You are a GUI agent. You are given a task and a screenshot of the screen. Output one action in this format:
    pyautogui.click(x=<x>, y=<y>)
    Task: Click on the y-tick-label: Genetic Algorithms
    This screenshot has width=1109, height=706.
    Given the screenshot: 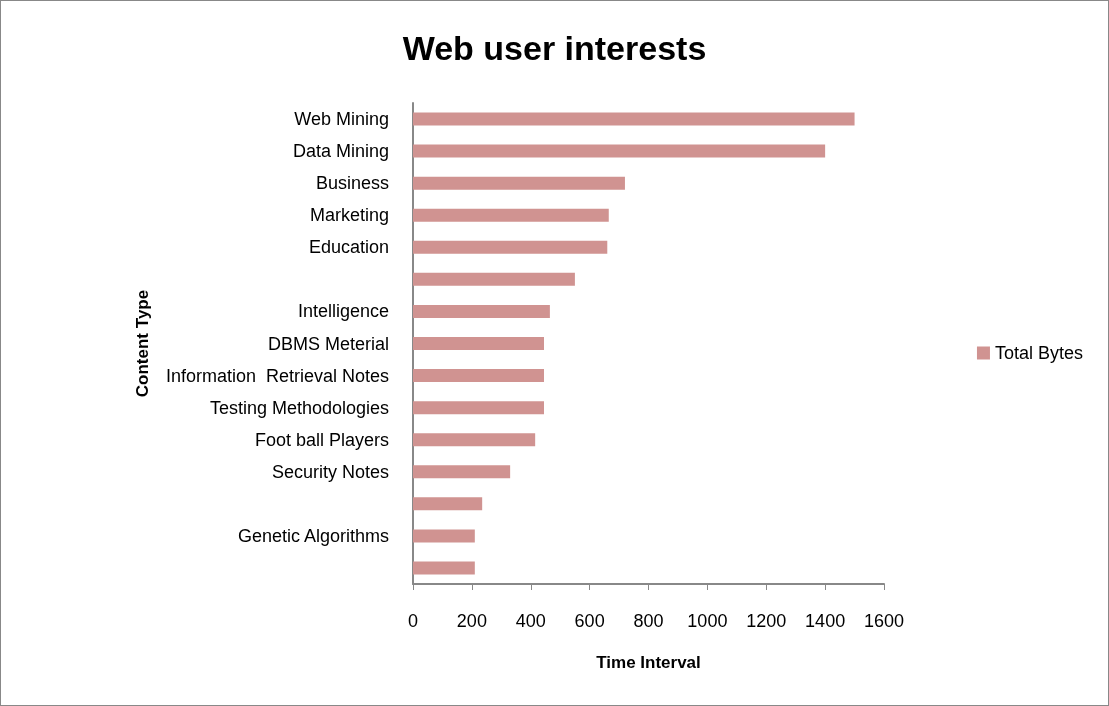 What is the action you would take?
    pyautogui.click(x=313, y=535)
    